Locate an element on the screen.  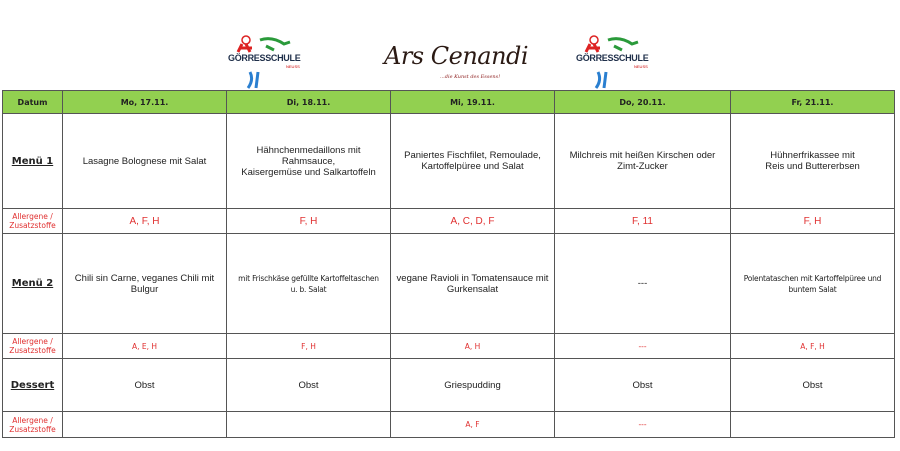
header-day: Mi, 19.11. is located at coordinates (472, 102).